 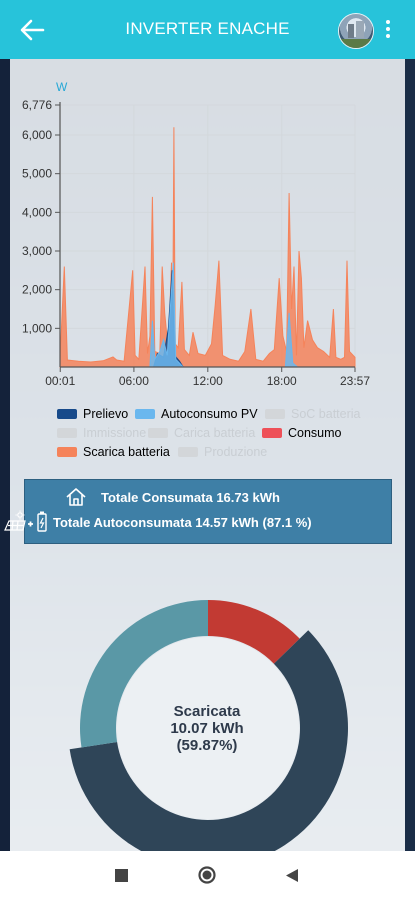 What do you see at coordinates (126, 452) in the screenshot?
I see `legend-label: Scarica batteria` at bounding box center [126, 452].